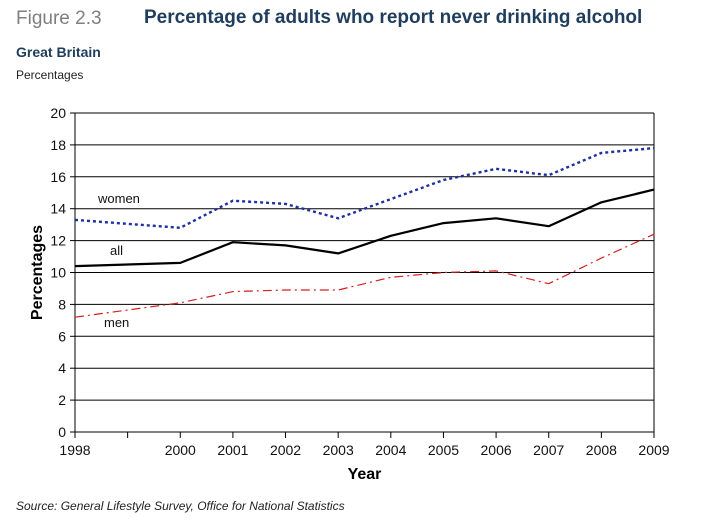  Describe the element at coordinates (285, 450) in the screenshot. I see `x-tick-label: 2002` at that location.